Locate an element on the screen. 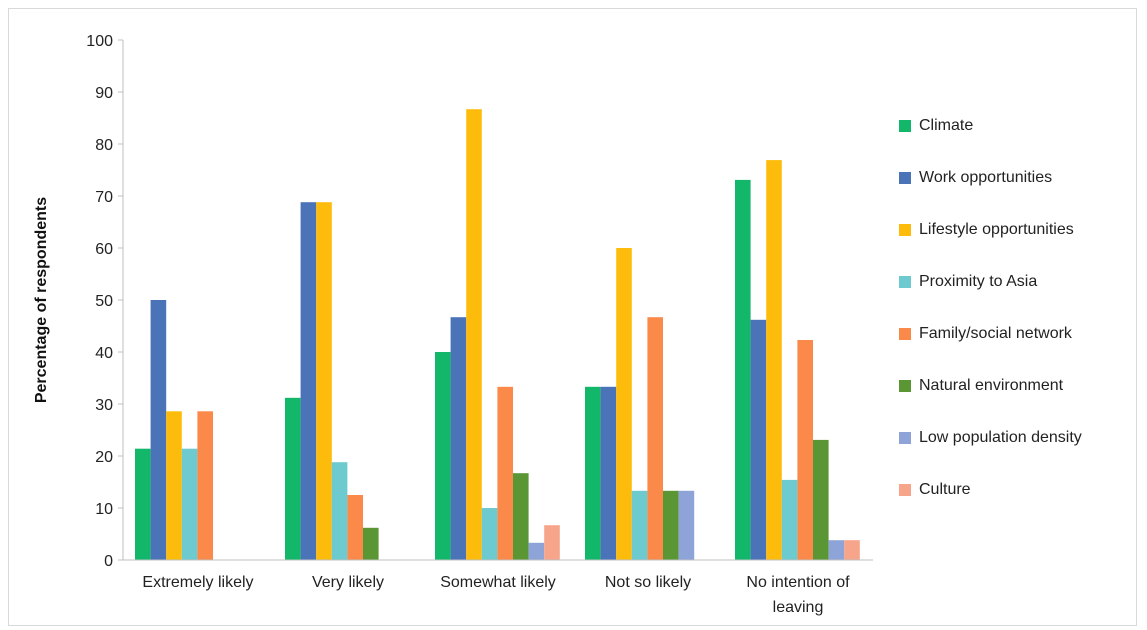  legend-item: Climate is located at coordinates (1019, 126).